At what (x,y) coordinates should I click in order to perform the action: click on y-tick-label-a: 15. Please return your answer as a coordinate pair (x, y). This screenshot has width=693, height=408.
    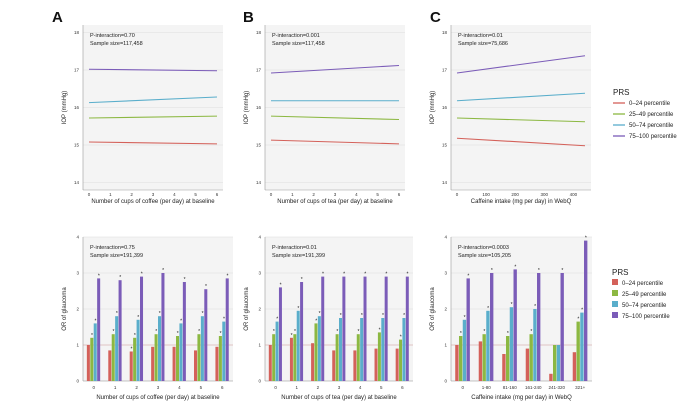
    Looking at the image, I should click on (77, 145).